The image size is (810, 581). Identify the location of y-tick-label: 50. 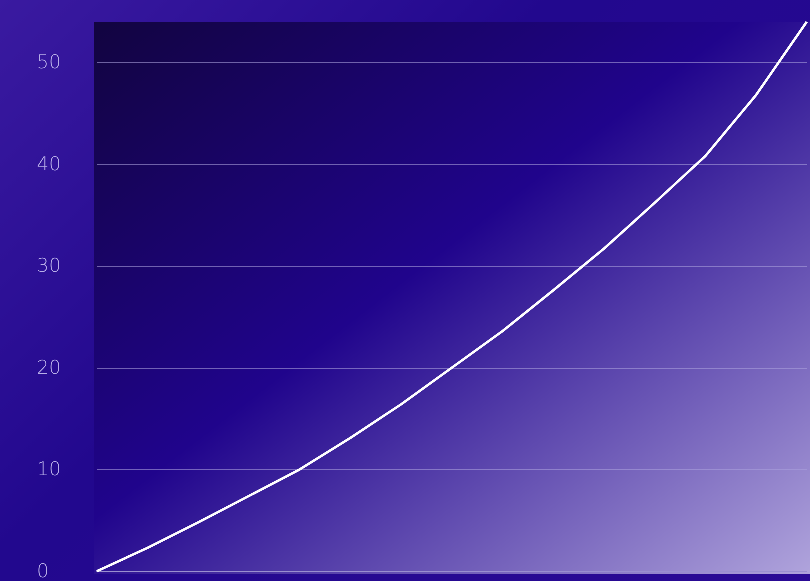
(49, 63).